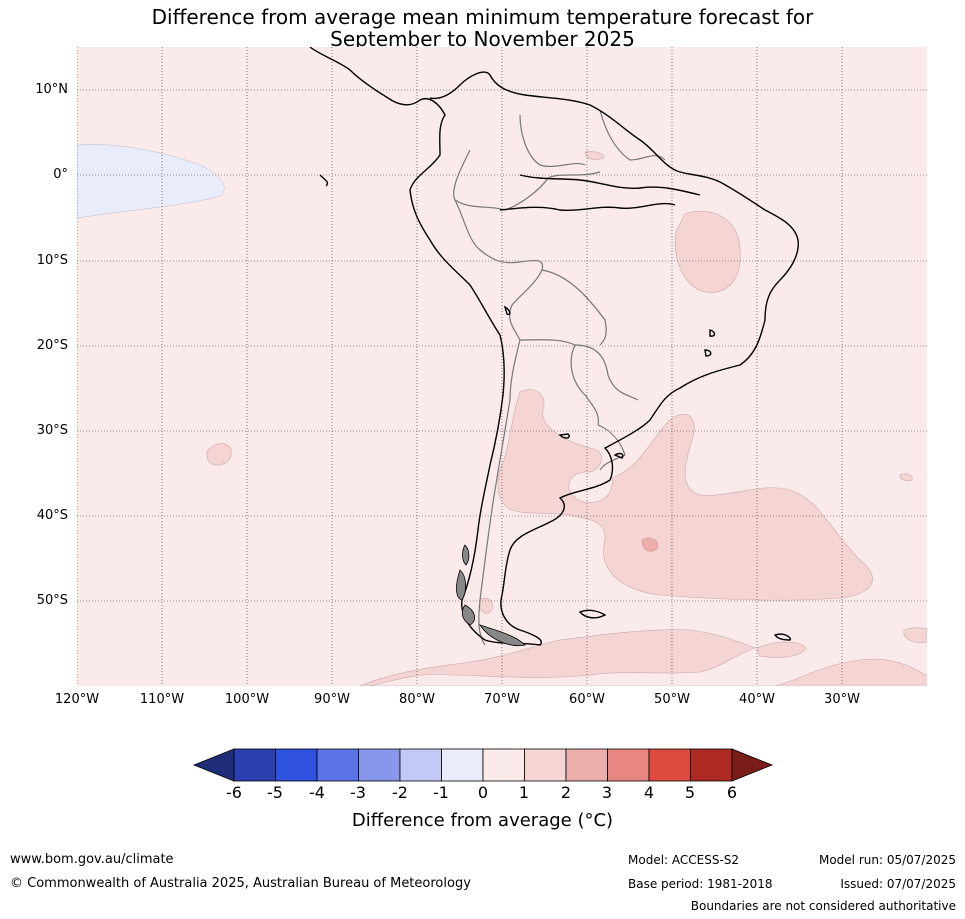 The image size is (965, 919). What do you see at coordinates (52, 260) in the screenshot?
I see `lat-label-10s: 10°S` at bounding box center [52, 260].